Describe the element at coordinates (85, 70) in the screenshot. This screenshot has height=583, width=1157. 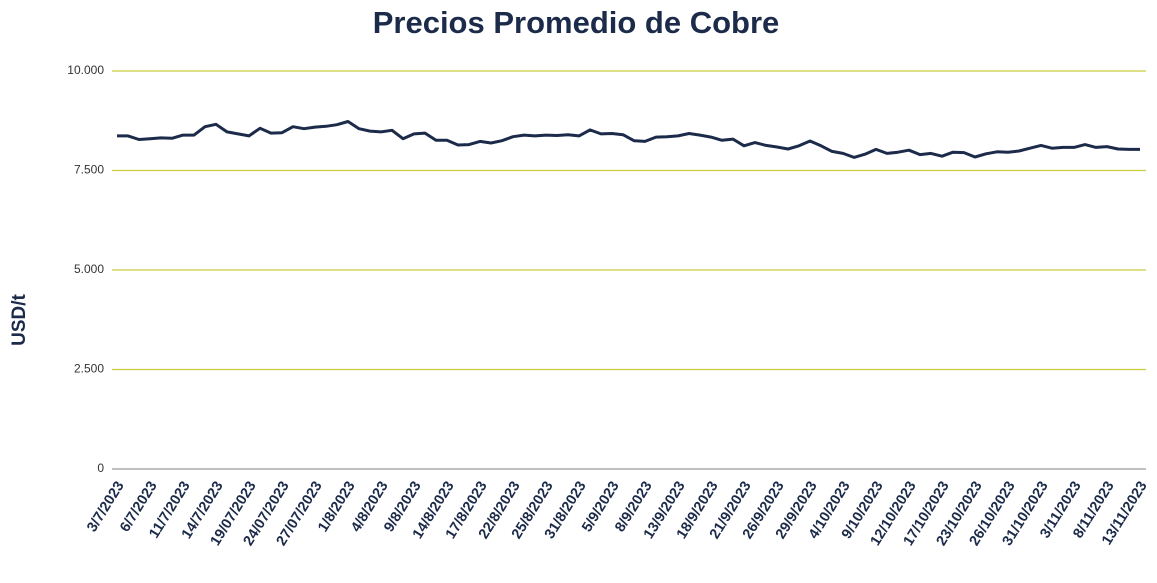
I see `y-tick-label: 10.000` at that location.